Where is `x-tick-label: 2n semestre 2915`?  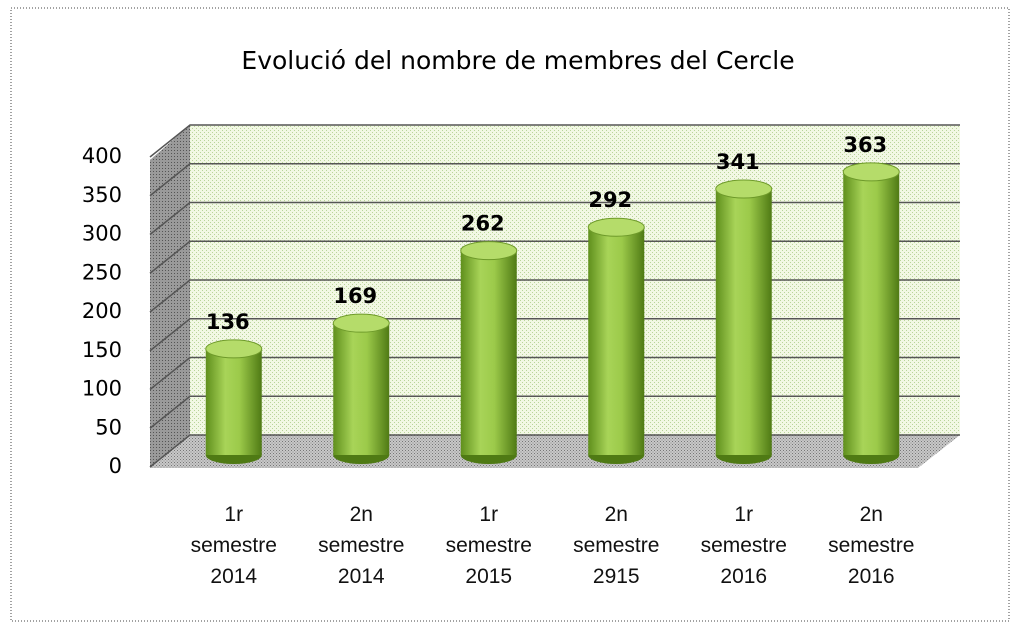
x-tick-label: 2n semestre 2915 is located at coordinates (616, 545).